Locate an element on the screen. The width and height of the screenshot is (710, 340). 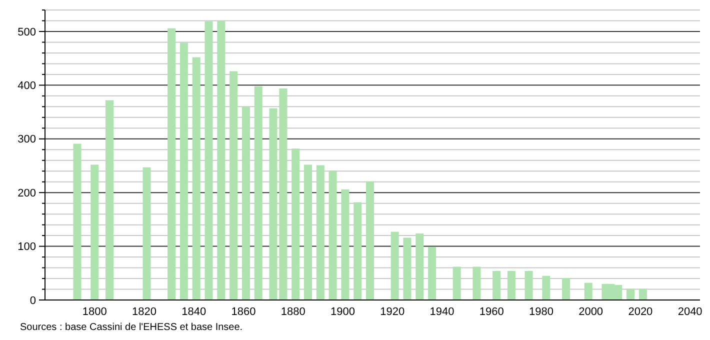
x-tick-label: 1880 is located at coordinates (293, 312).